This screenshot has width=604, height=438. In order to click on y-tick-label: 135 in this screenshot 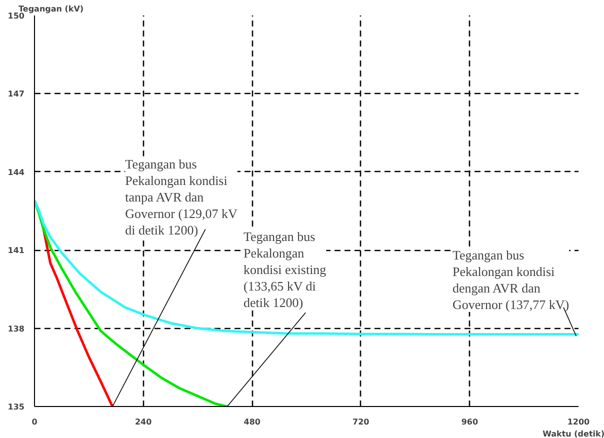, I will do `click(16, 407)`.